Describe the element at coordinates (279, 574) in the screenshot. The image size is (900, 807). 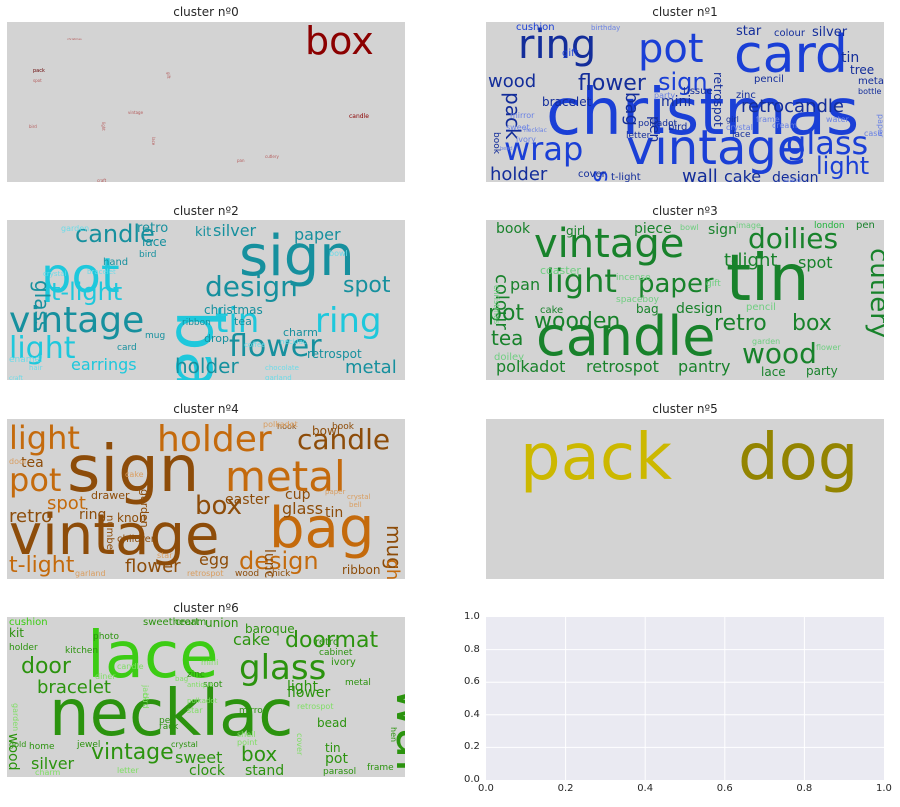
I see `wordcloud-word: chick` at that location.